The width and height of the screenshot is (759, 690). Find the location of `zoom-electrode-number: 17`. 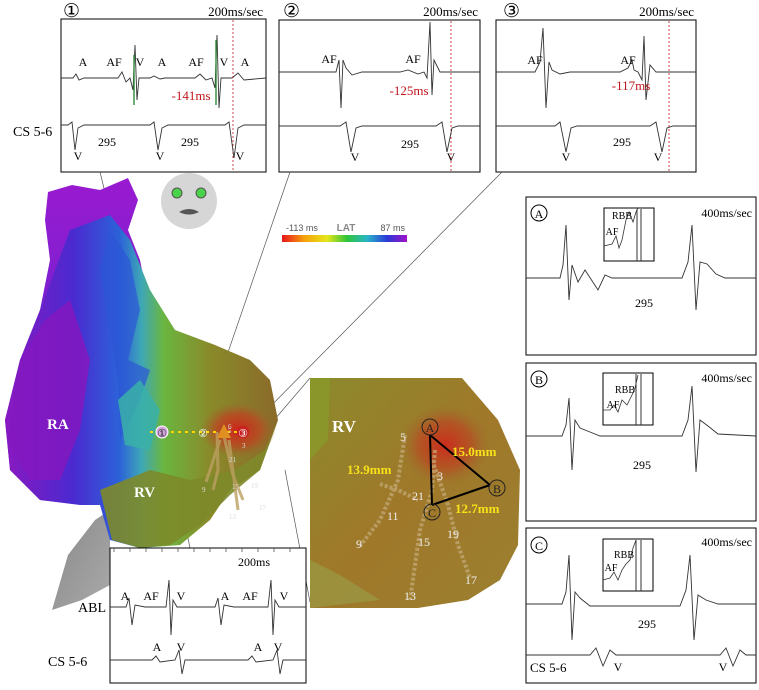

zoom-electrode-number: 17 is located at coordinates (471, 580).